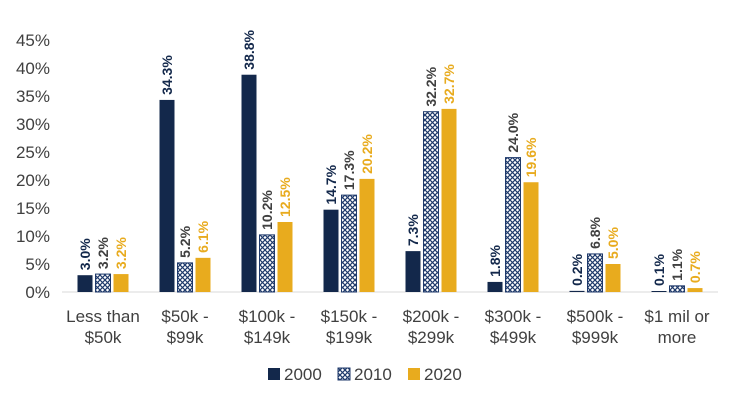 This screenshot has height=400, width=736. What do you see at coordinates (577, 269) in the screenshot?
I see `data-label-2000: 0.2%` at bounding box center [577, 269].